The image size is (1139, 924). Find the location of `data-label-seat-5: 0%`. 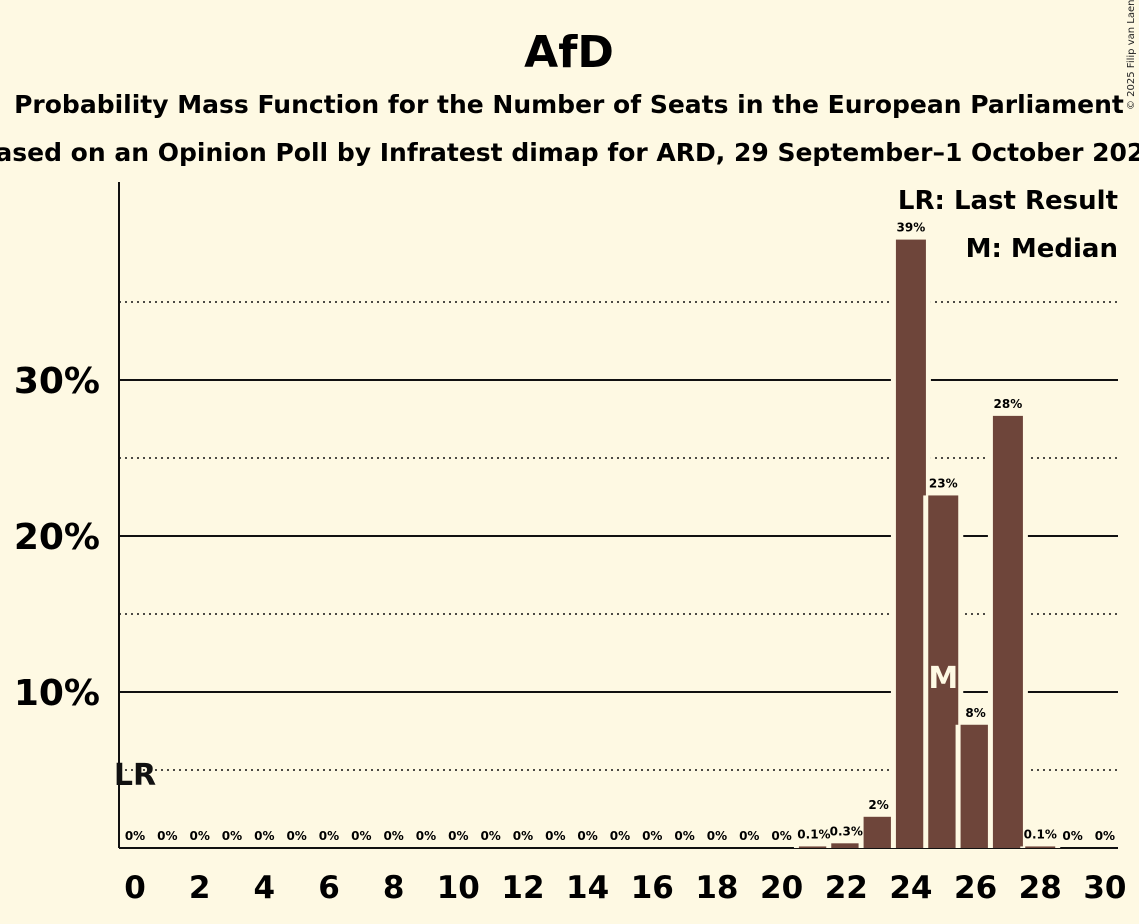

data-label-seat-5: 0% is located at coordinates (296, 836).